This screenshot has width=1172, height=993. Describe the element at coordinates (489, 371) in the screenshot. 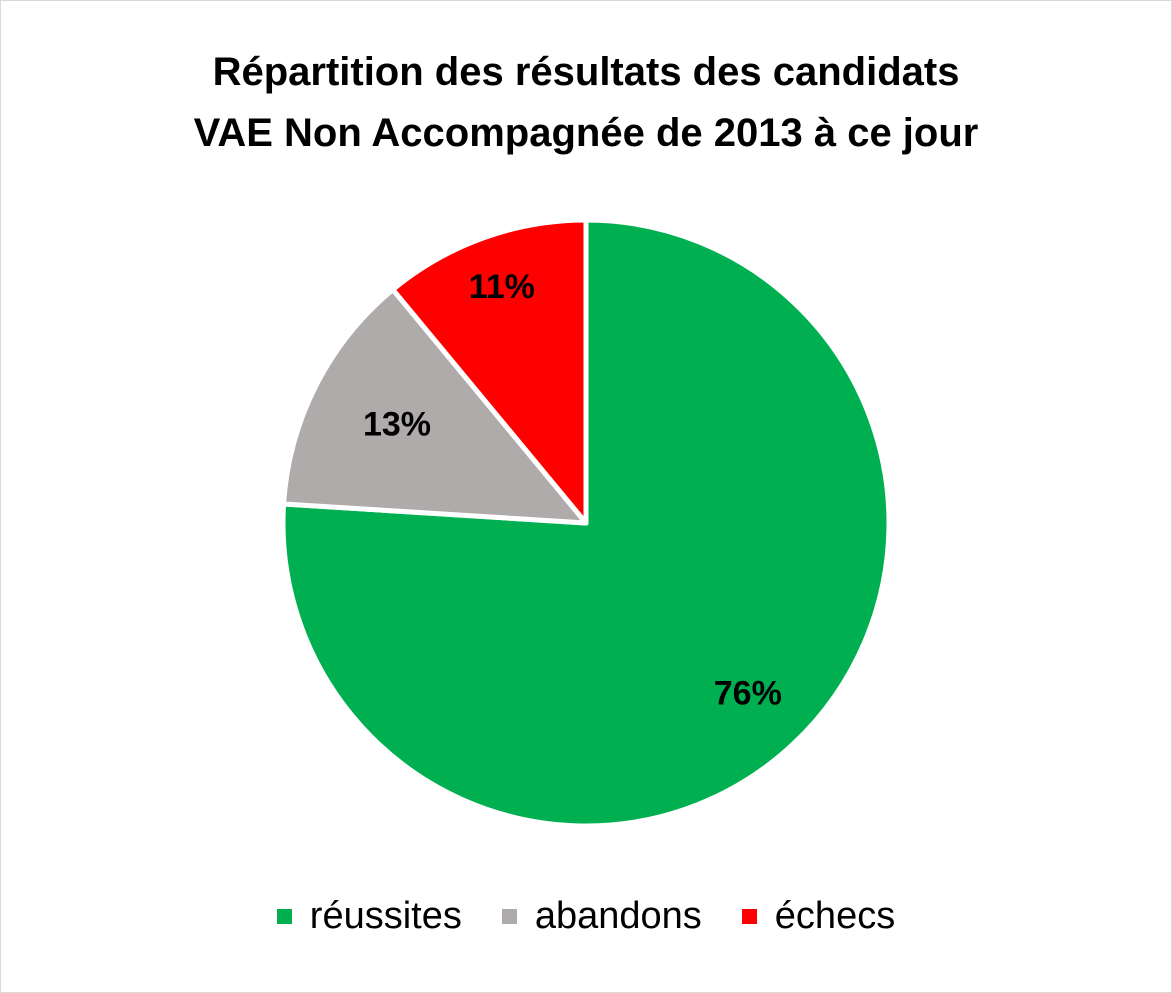

I see `pie-slice-echecs` at that location.